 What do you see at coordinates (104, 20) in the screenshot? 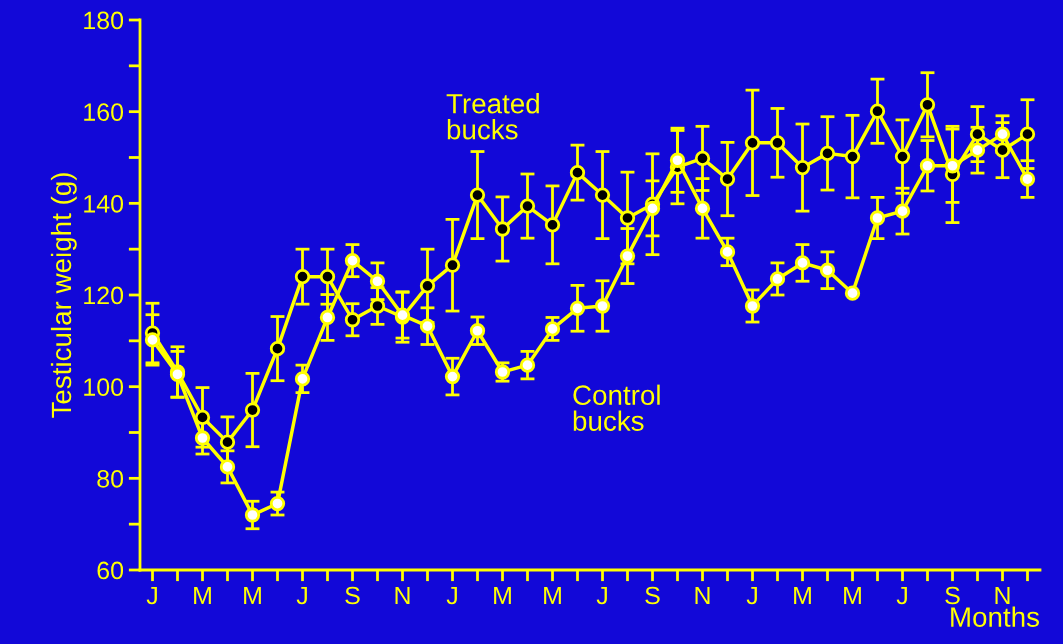
I see `y-tick-label: 180` at bounding box center [104, 20].